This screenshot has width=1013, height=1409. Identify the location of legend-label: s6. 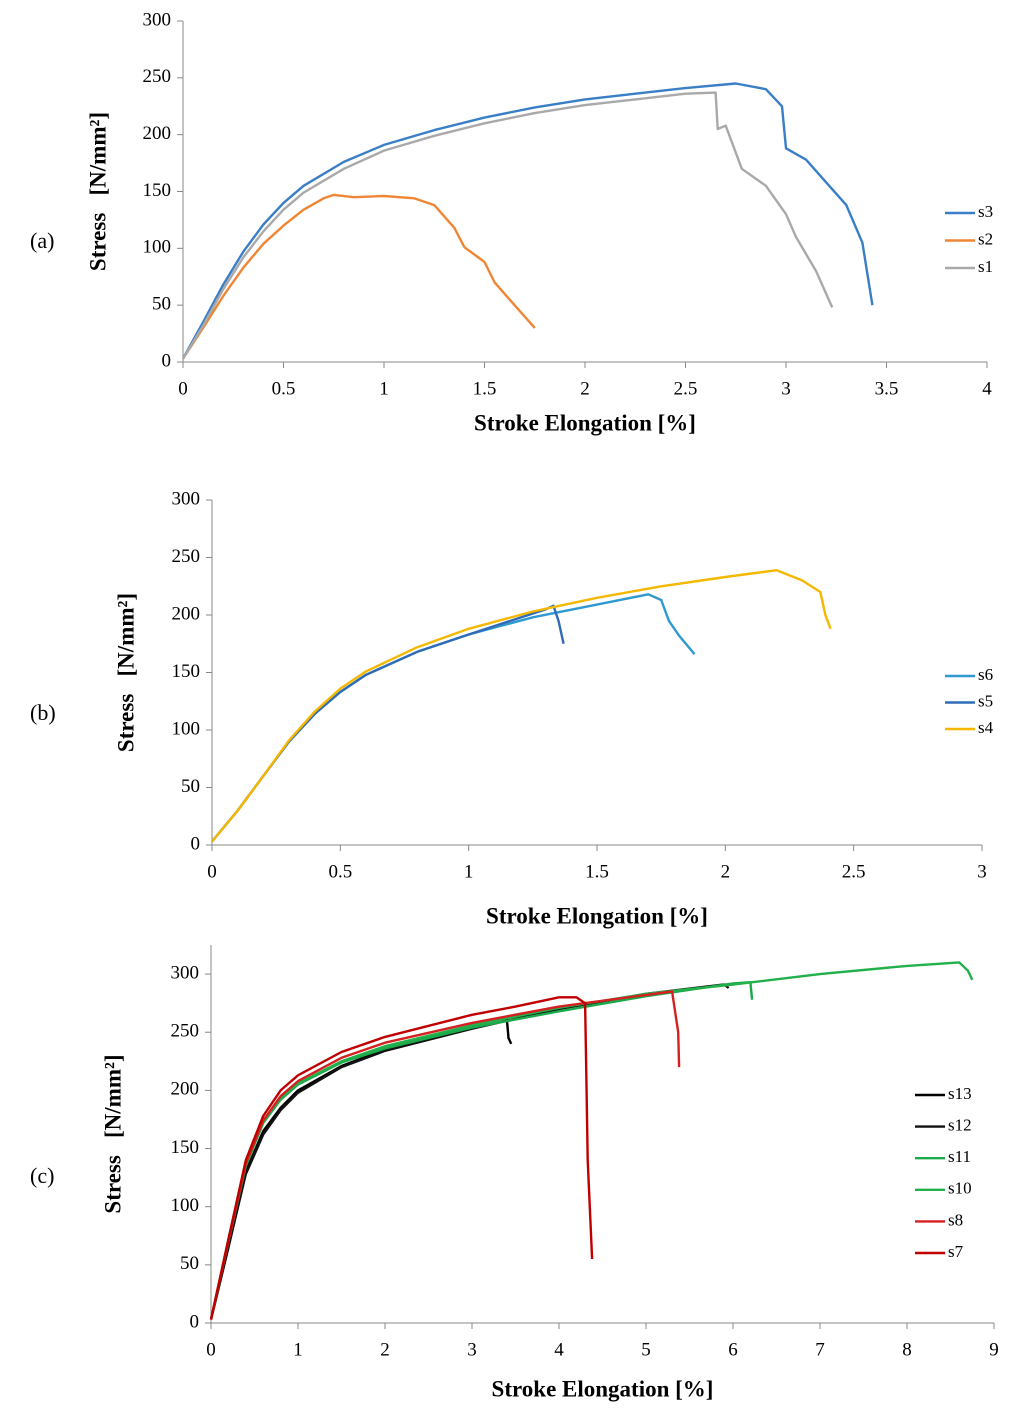
(985, 674).